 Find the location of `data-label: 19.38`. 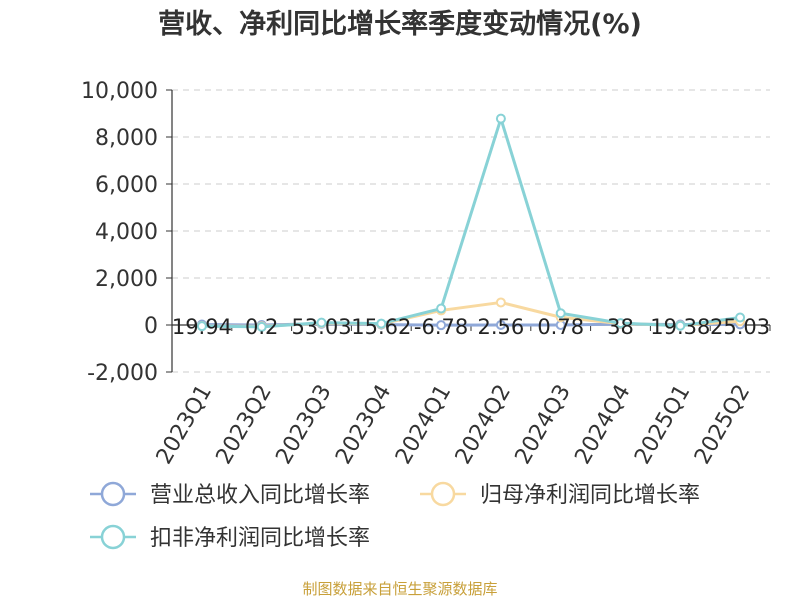

data-label: 19.38 is located at coordinates (680, 327).